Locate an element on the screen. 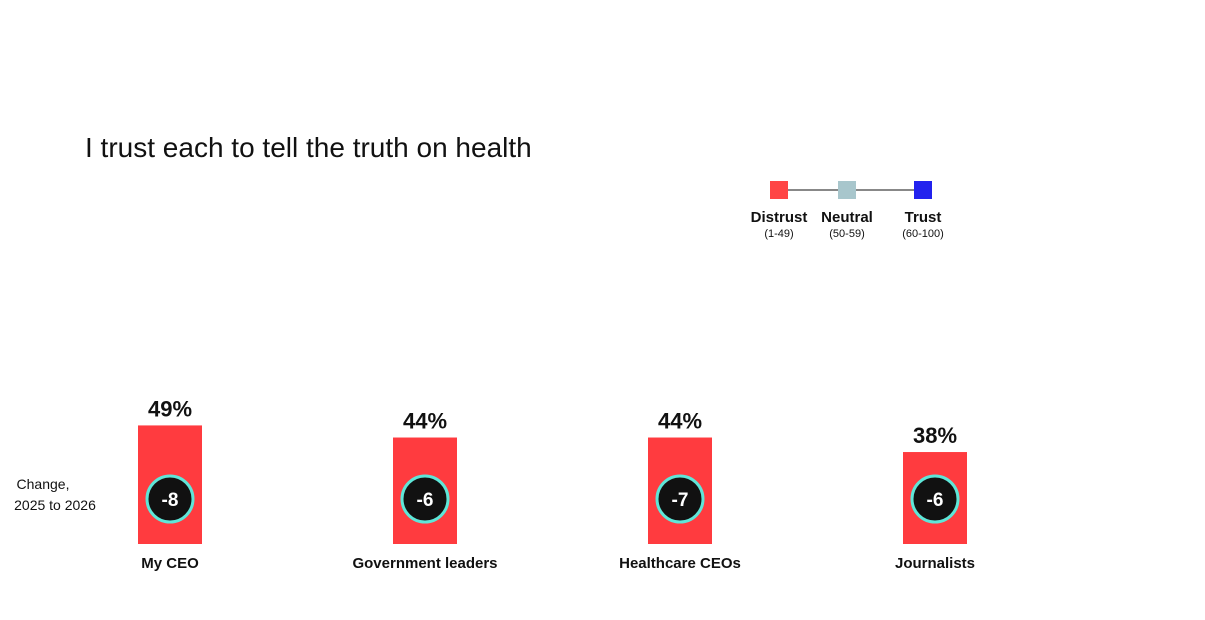 The image size is (1205, 620). change-label-line2: 2025 to 2026 is located at coordinates (55, 505).